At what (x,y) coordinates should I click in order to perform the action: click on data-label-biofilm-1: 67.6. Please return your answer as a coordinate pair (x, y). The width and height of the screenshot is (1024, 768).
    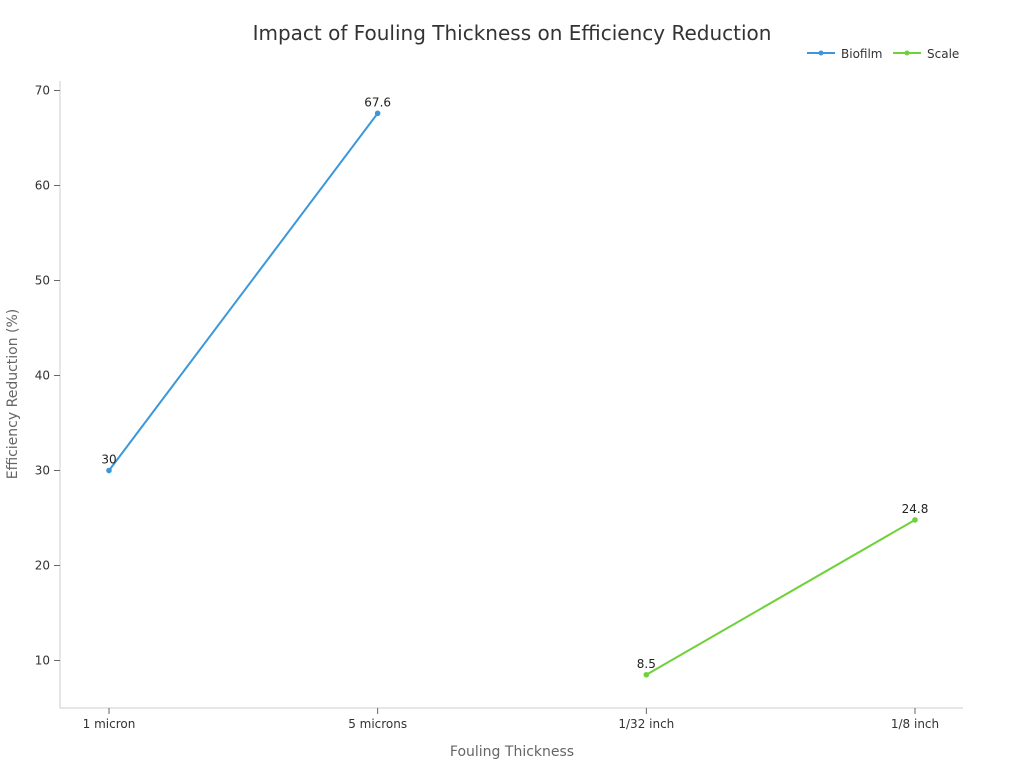
    Looking at the image, I should click on (377, 102).